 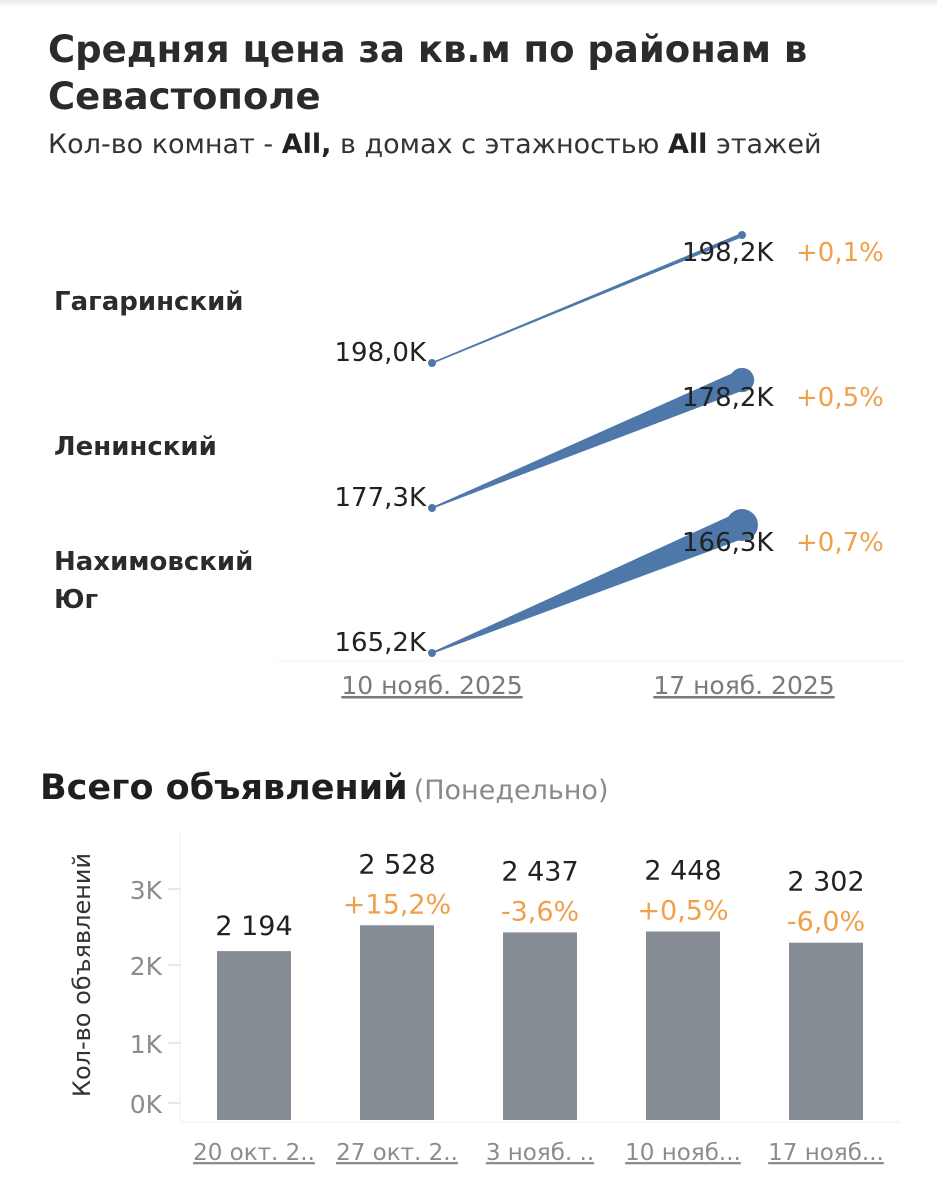 I want to click on district-label: Гагаринский, so click(x=149, y=302).